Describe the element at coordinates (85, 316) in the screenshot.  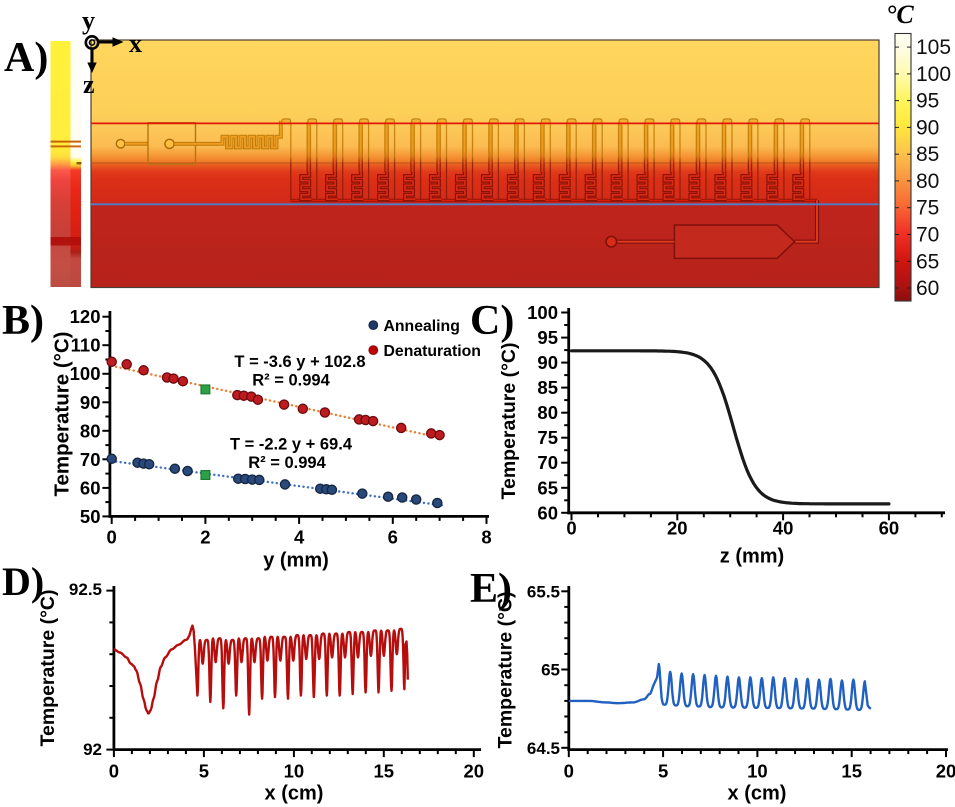
I see `svg-text: 120` at that location.